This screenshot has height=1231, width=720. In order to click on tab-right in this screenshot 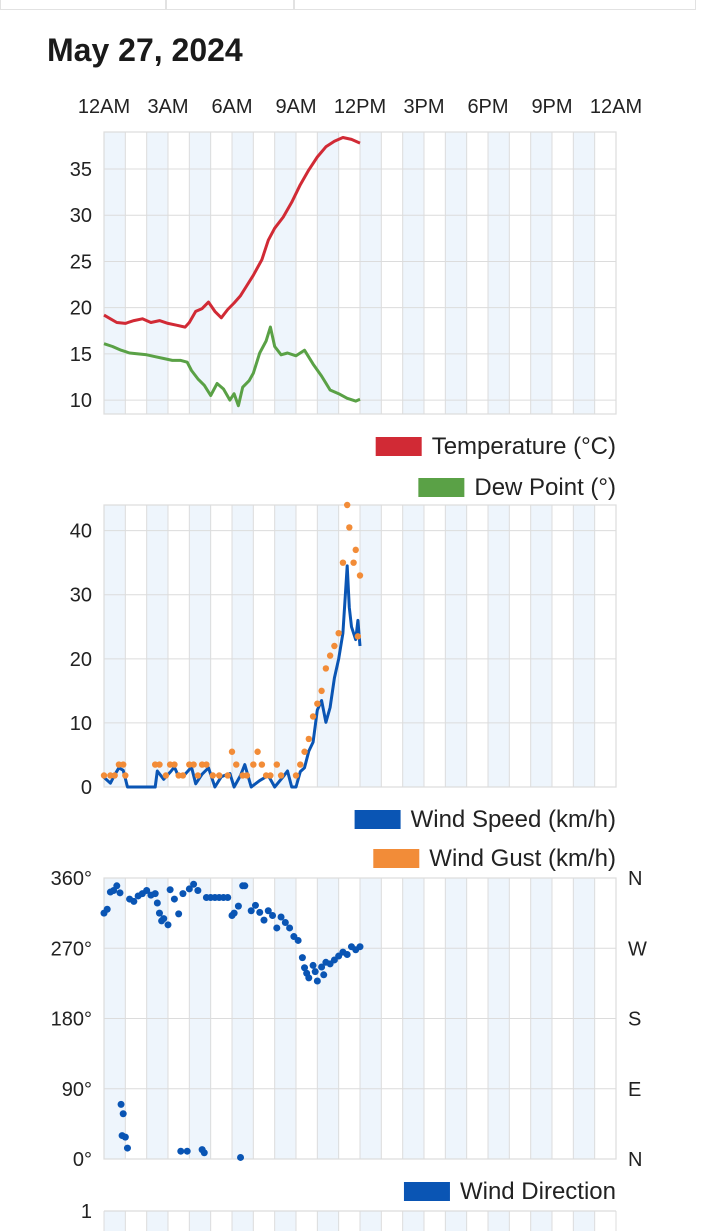, I will do `click(495, 5)`.